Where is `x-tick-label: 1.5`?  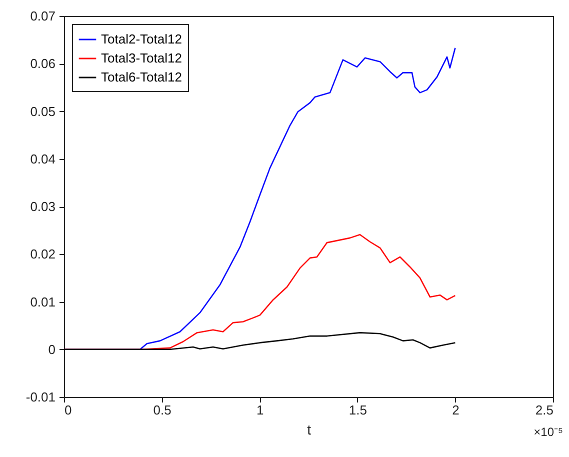 x-tick-label: 1.5 is located at coordinates (357, 410).